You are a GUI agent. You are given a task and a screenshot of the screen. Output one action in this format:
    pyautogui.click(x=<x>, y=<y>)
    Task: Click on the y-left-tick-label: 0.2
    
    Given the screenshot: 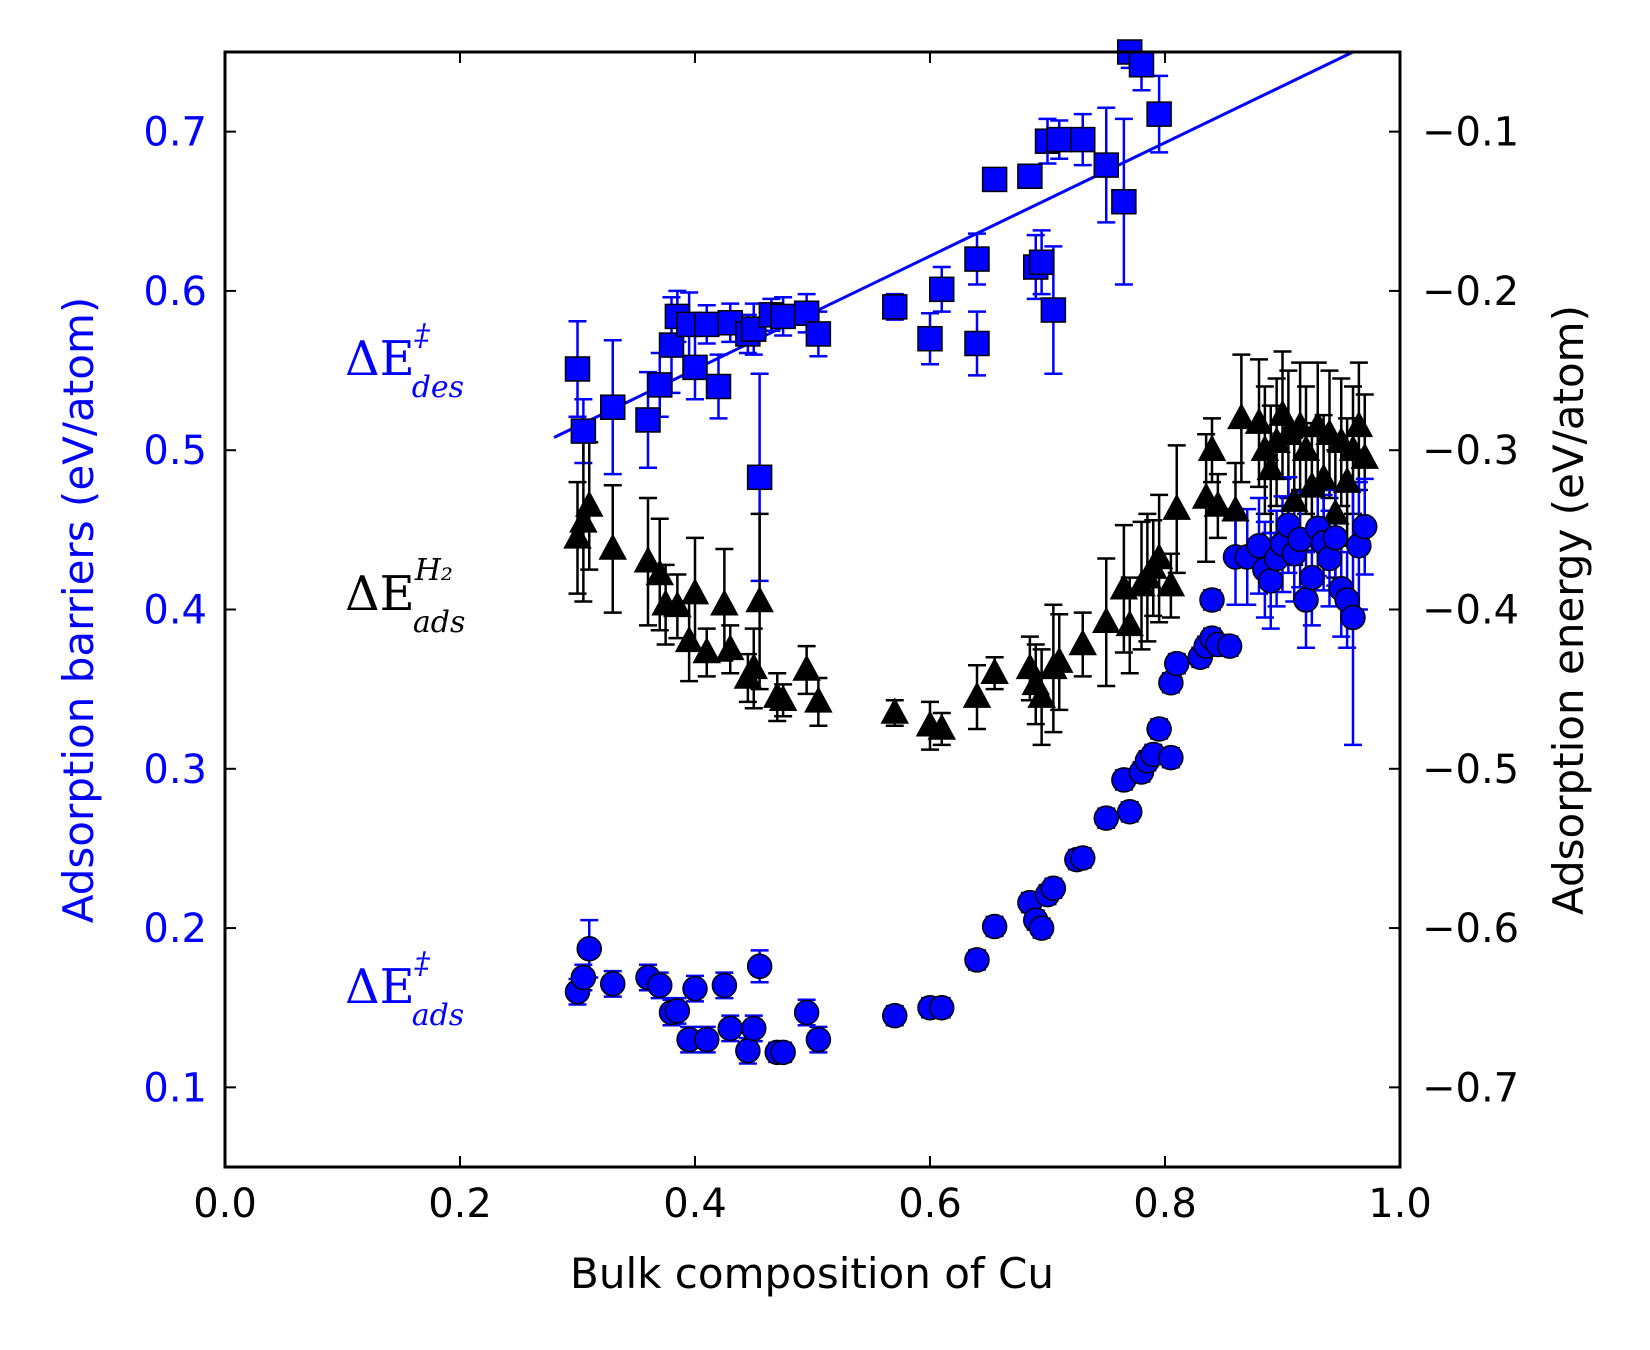 What is the action you would take?
    pyautogui.click(x=175, y=929)
    